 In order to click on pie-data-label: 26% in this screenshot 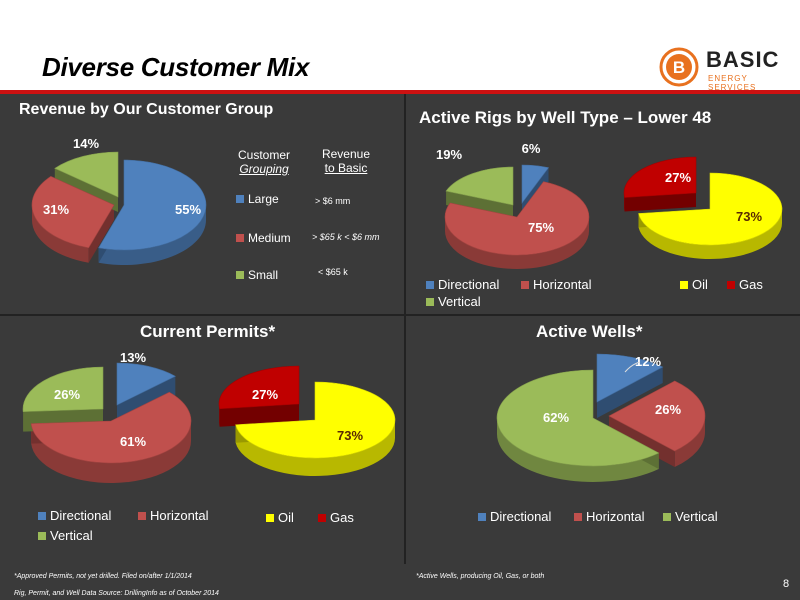, I will do `click(668, 409)`.